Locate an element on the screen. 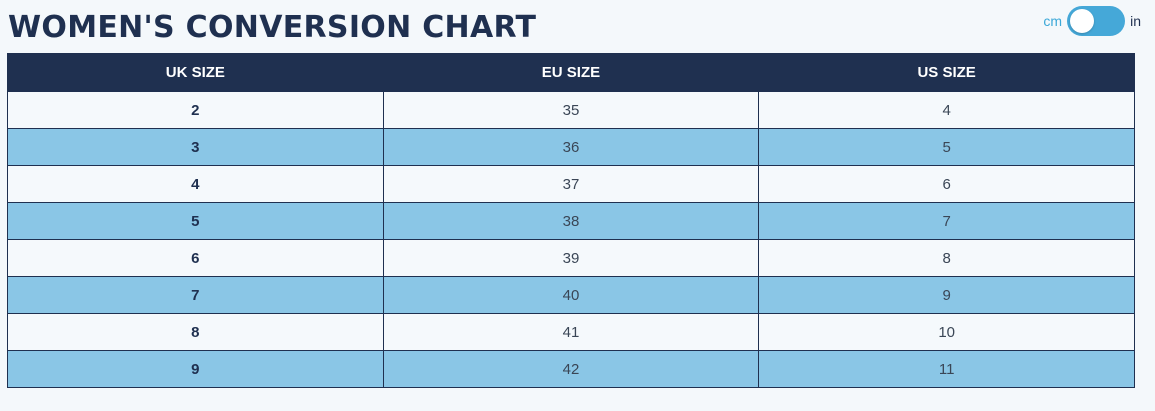 This screenshot has width=1155, height=411. cell-eu-size: 41 is located at coordinates (571, 332).